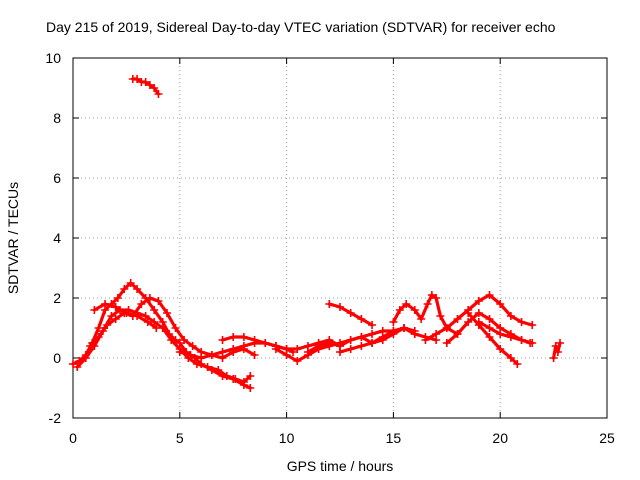 Image resolution: width=640 pixels, height=480 pixels. I want to click on x-tick-label: 0, so click(73, 438).